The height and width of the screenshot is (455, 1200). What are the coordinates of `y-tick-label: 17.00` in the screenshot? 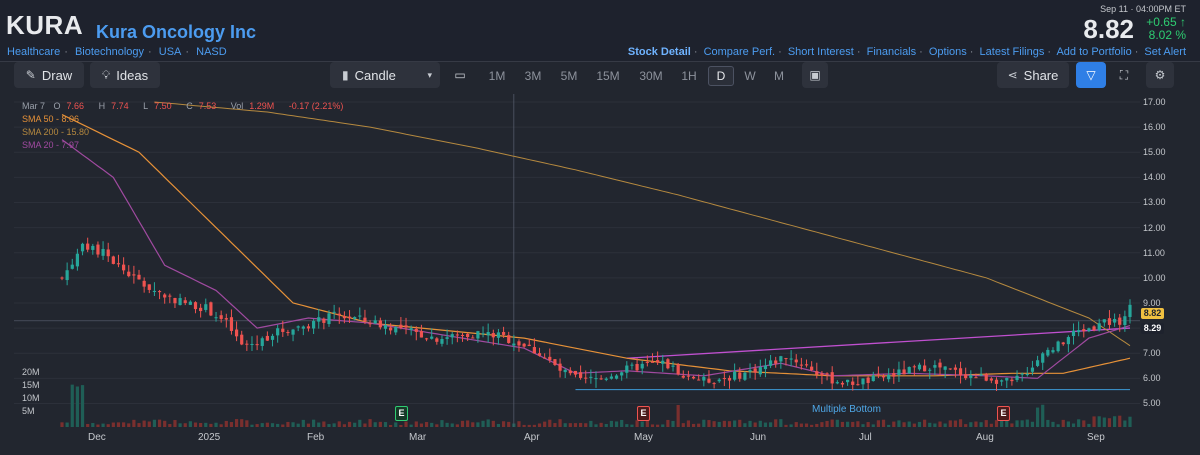 It's located at (1154, 102).